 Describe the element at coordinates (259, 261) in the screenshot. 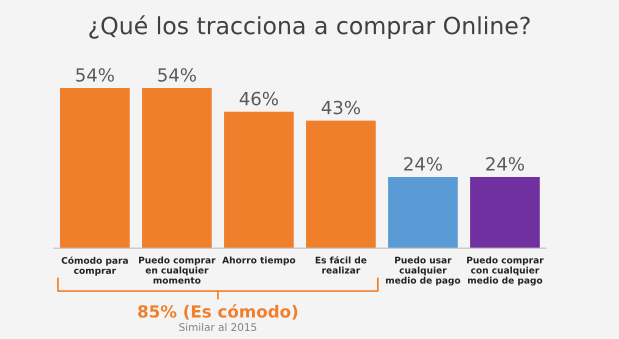

I see `x-tick-label: Ahorro tiempo` at that location.